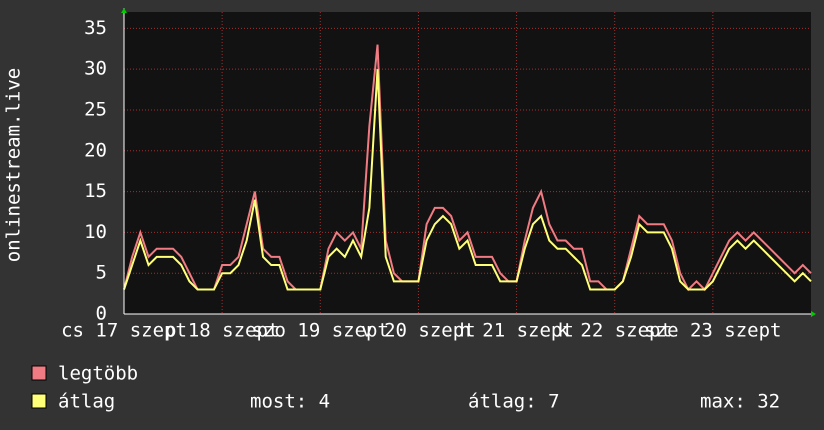 This screenshot has height=430, width=824. I want to click on y-tick-label: 15, so click(95, 191).